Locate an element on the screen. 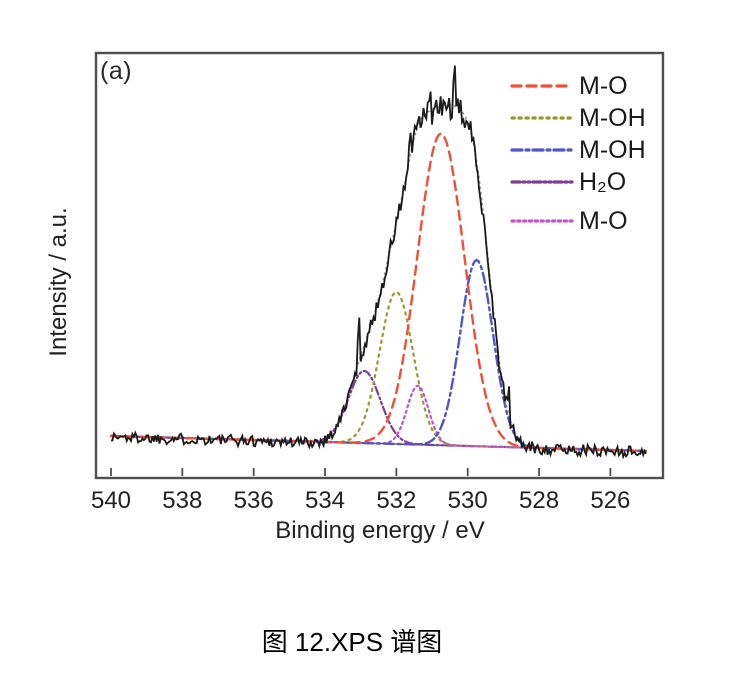 The image size is (748, 676). legend-item-m-o-1: M-O is located at coordinates (569, 86).